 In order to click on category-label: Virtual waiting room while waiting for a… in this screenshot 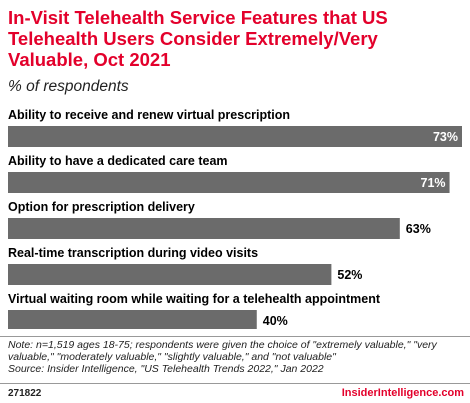, I will do `click(194, 299)`.